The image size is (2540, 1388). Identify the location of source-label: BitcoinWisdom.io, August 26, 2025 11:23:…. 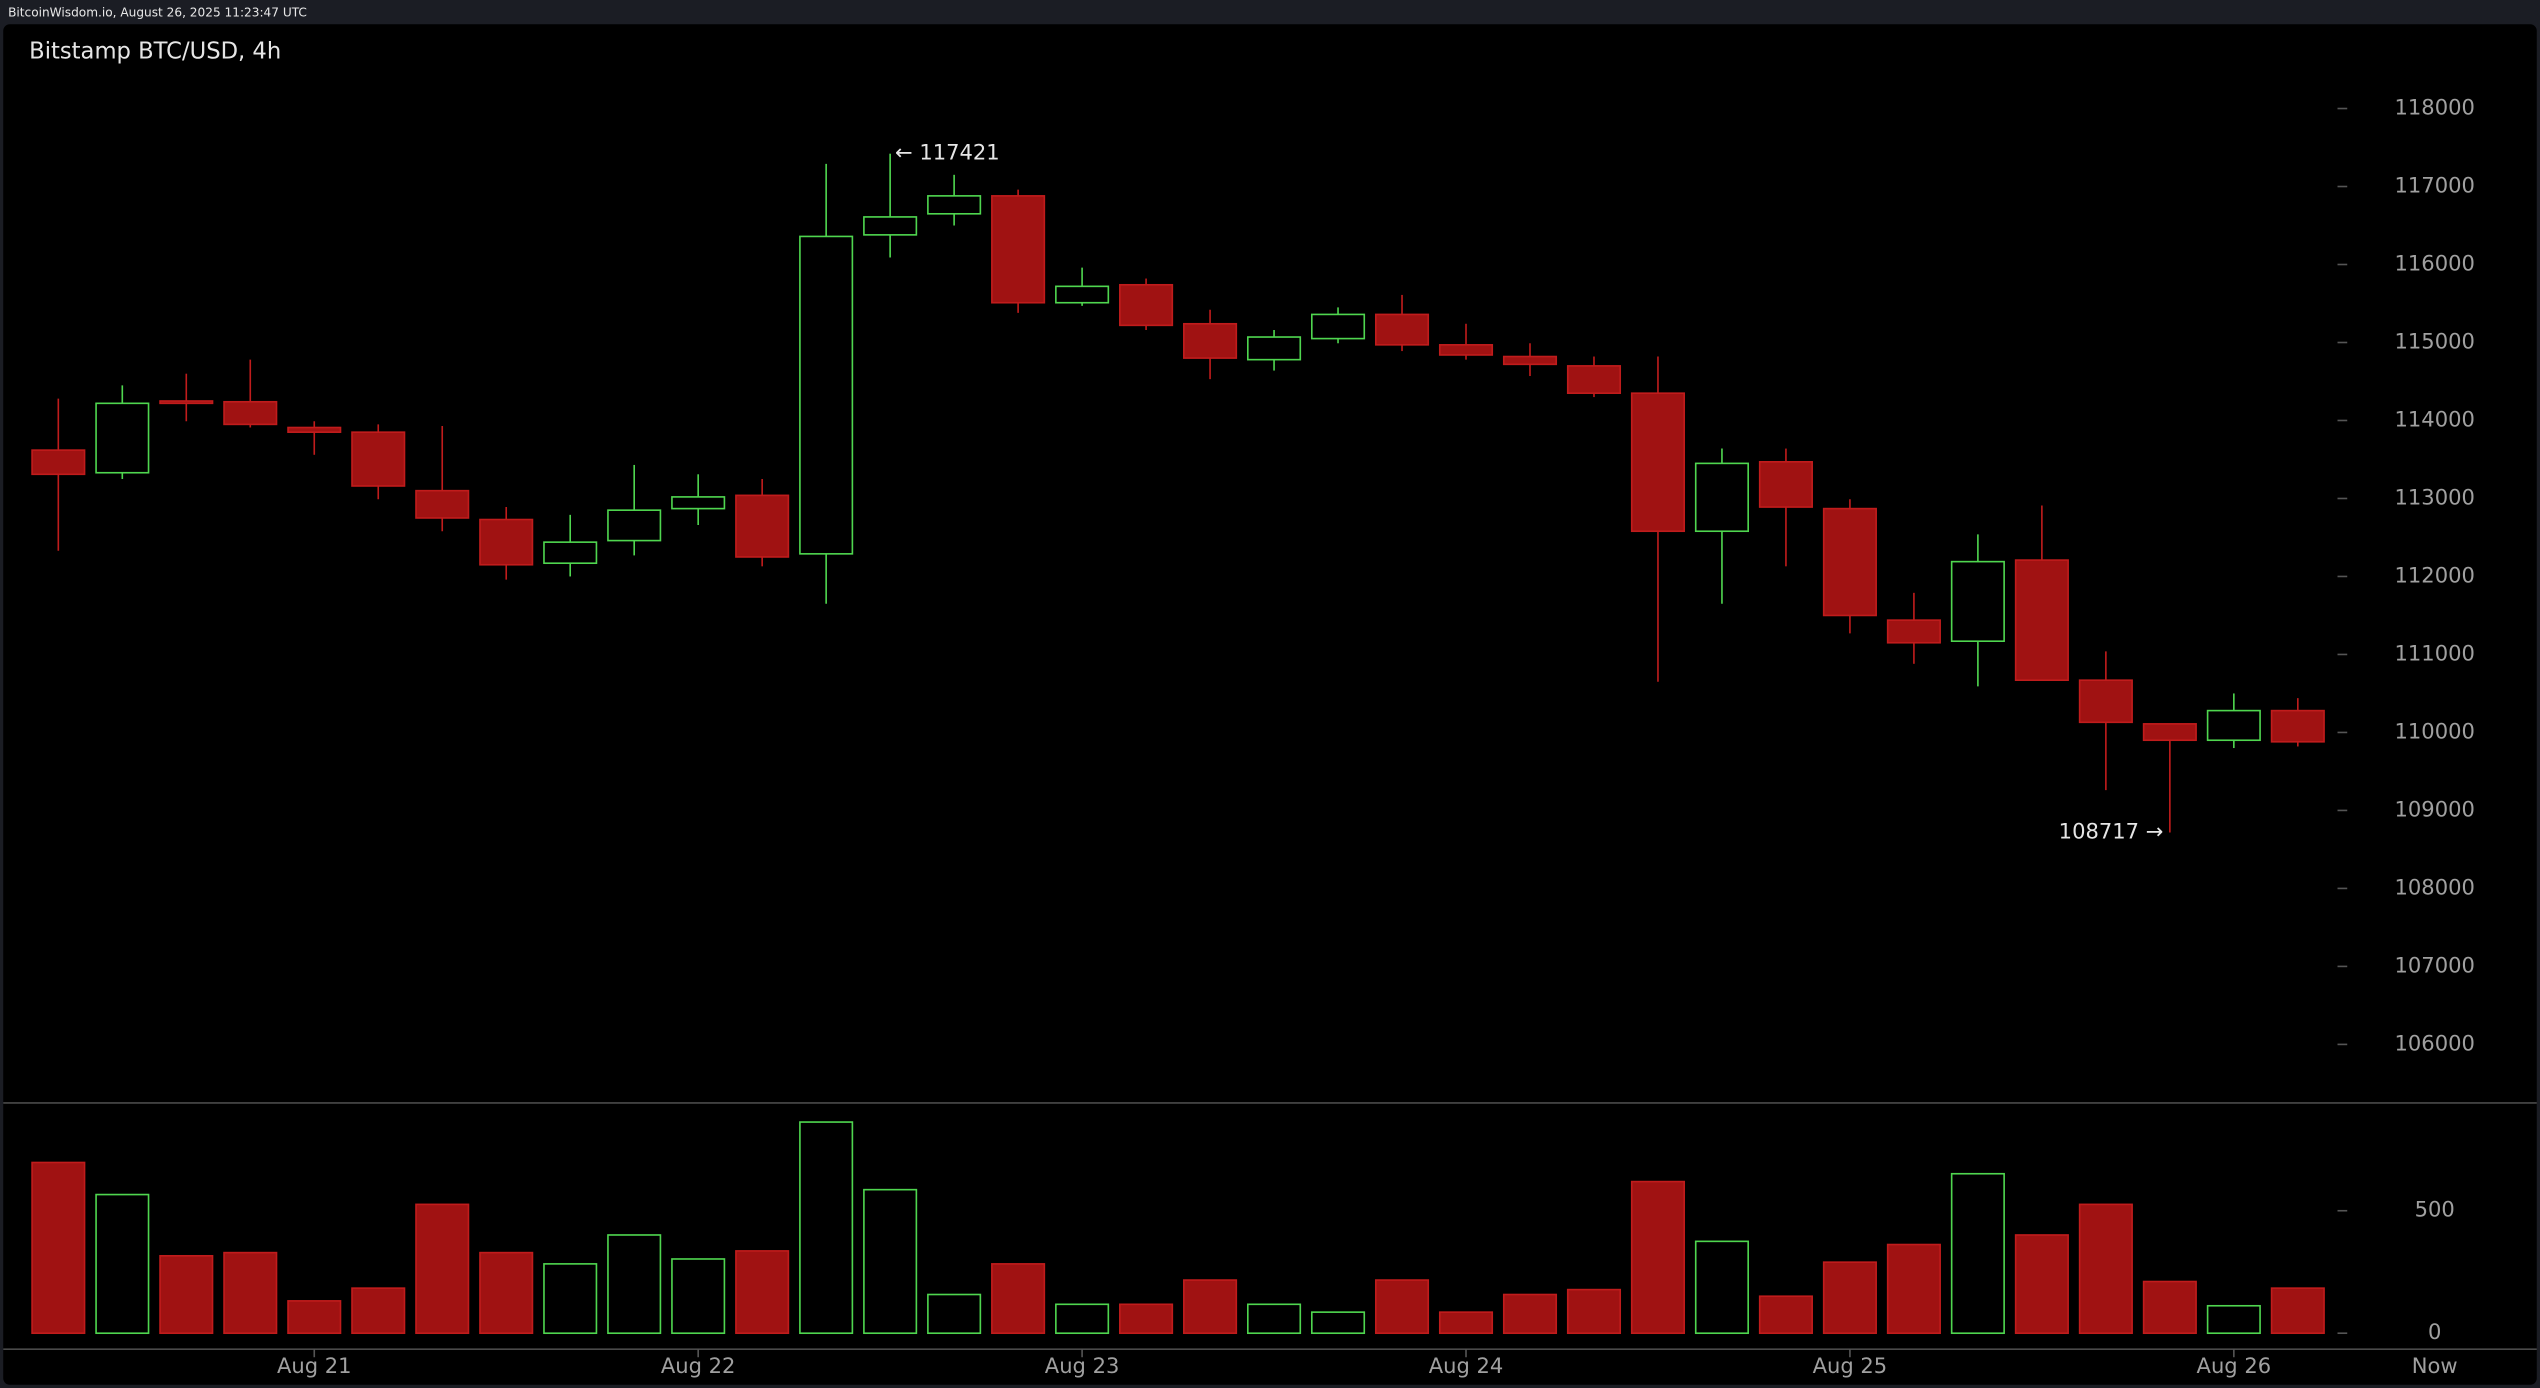
(157, 12).